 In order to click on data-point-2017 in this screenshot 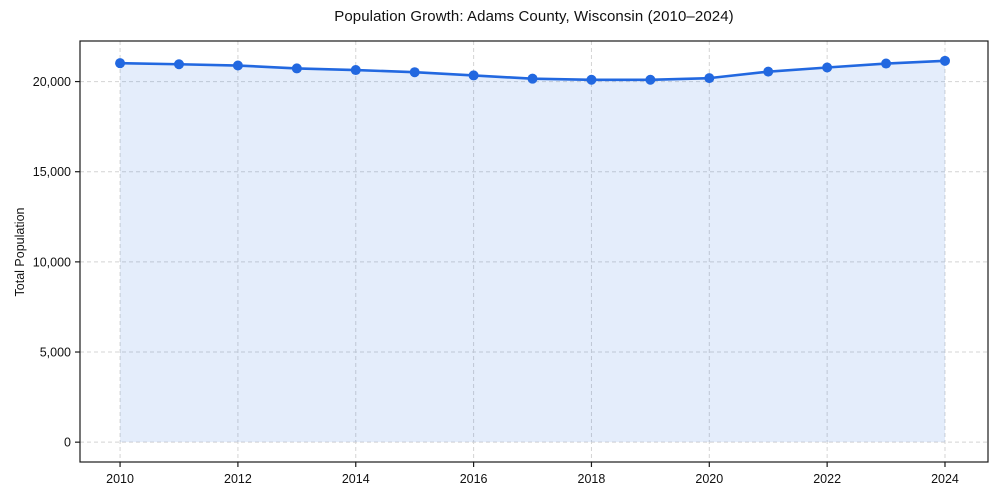, I will do `click(532, 78)`.